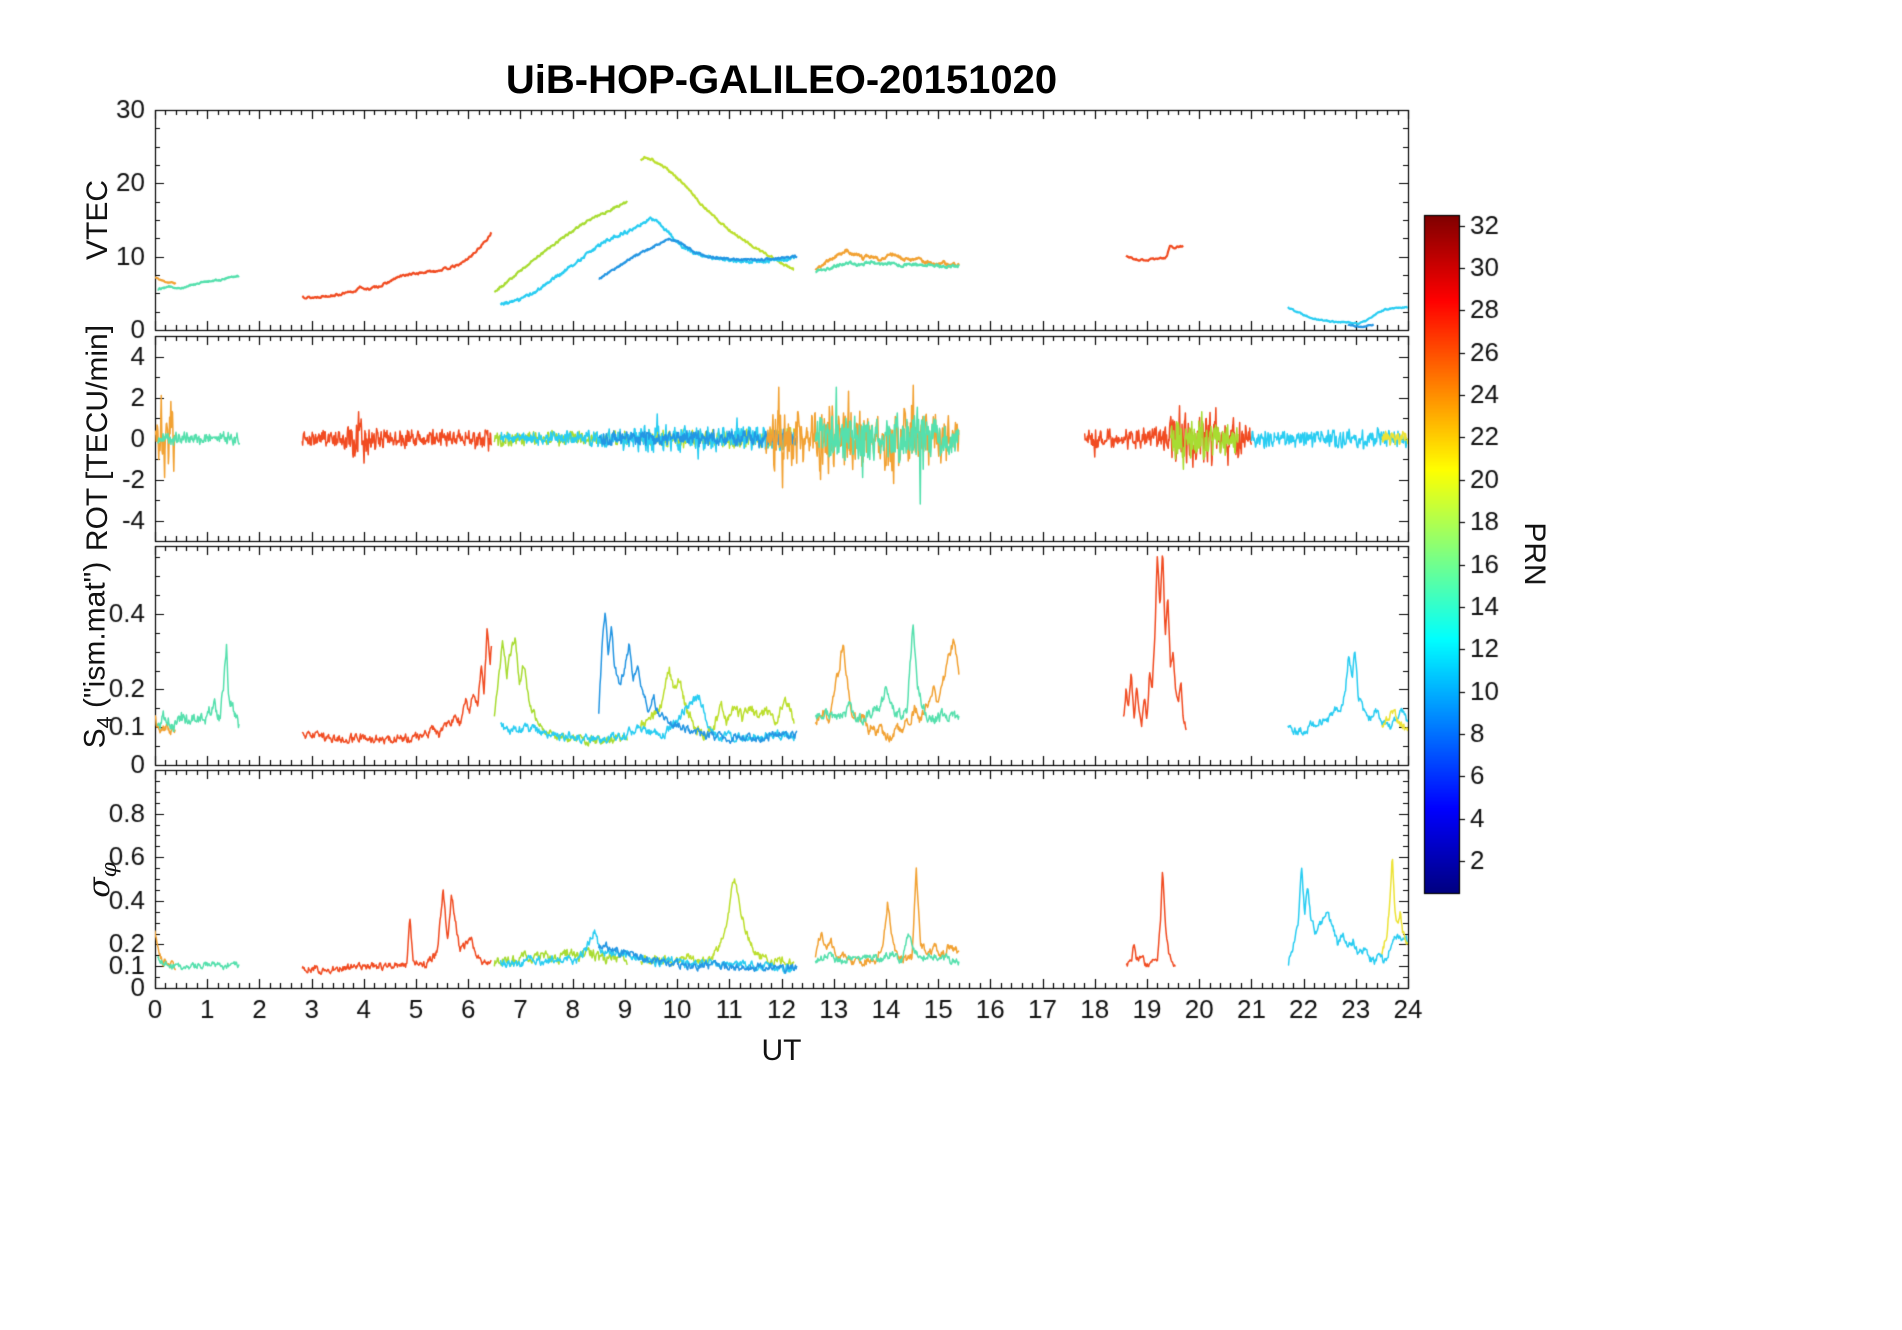 The height and width of the screenshot is (1330, 1902). I want to click on ylabel-vtec-text: VTEC, so click(97, 220).